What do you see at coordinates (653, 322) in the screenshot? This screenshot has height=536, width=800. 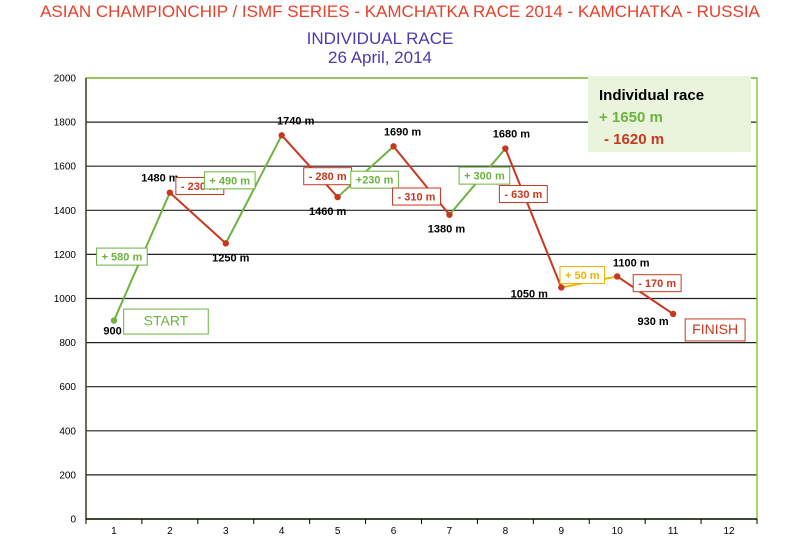 I see `point-label: 930 m` at bounding box center [653, 322].